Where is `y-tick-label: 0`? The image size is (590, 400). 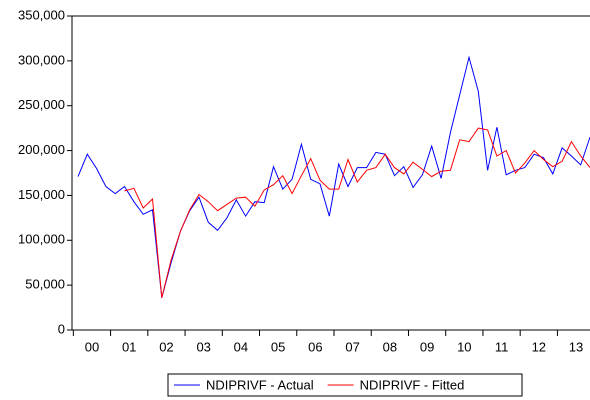
y-tick-label: 0 is located at coordinates (61, 328).